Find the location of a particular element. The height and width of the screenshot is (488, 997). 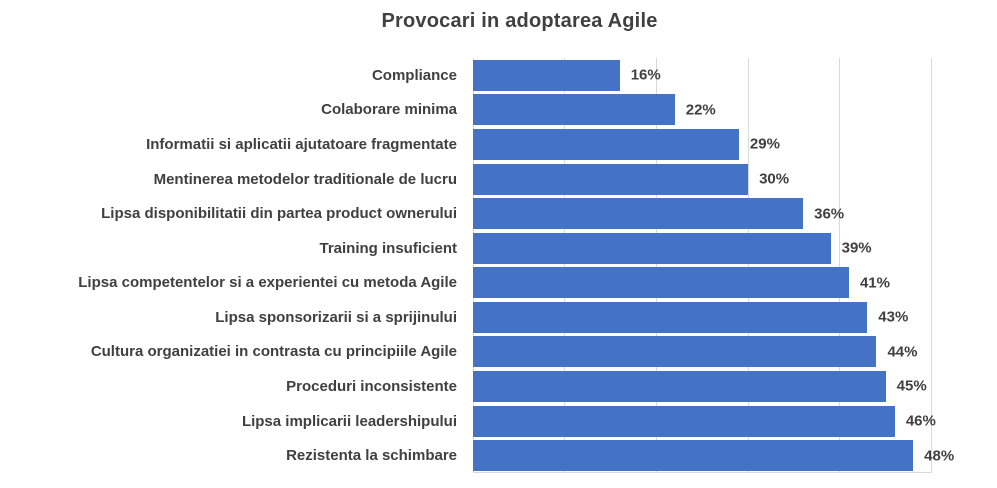

bar-track: 46% is located at coordinates (735, 421).